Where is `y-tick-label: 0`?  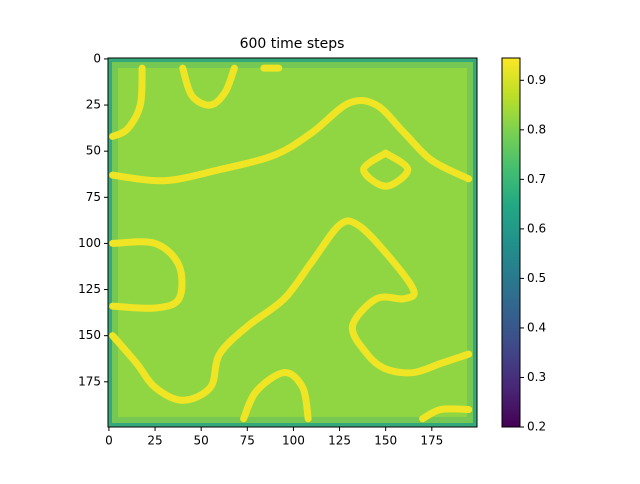 y-tick-label: 0 is located at coordinates (97, 58).